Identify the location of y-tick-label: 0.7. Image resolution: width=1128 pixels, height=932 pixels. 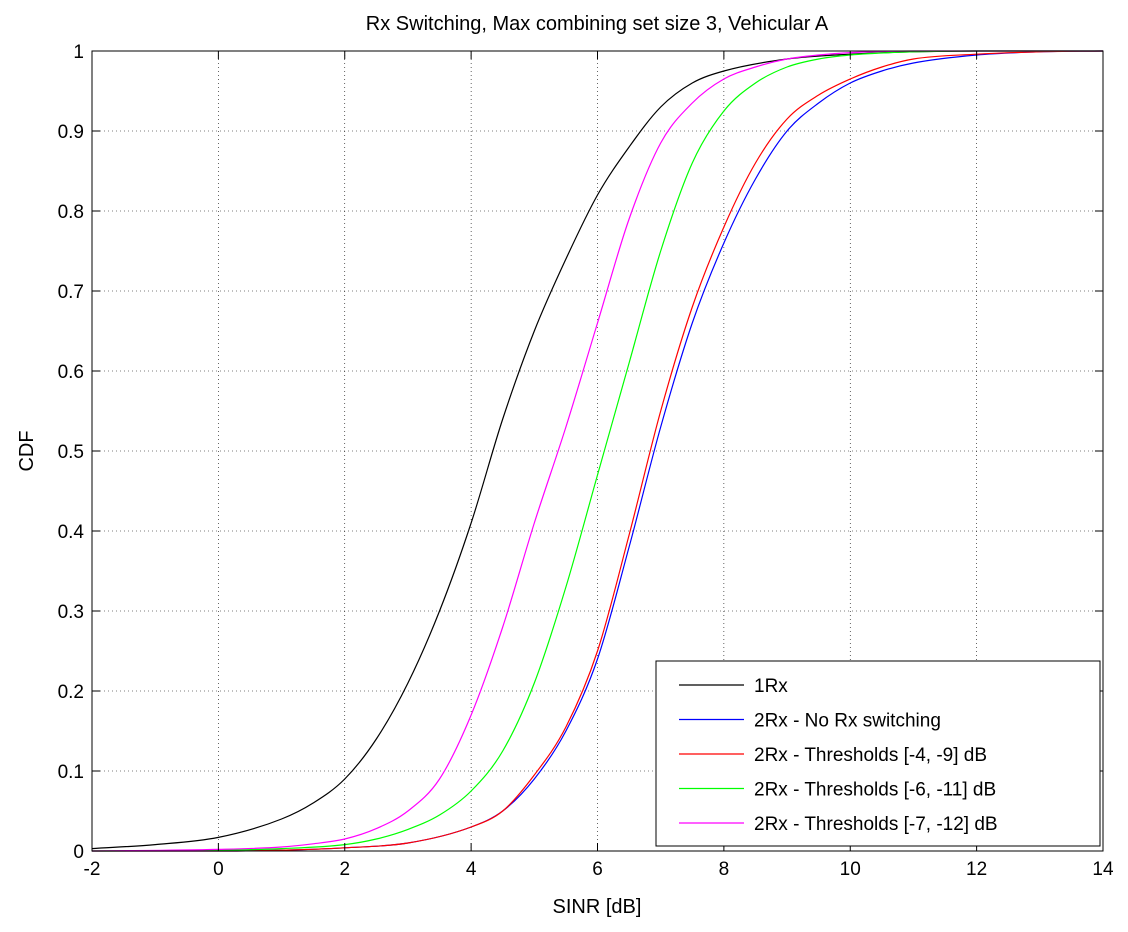
(71, 292).